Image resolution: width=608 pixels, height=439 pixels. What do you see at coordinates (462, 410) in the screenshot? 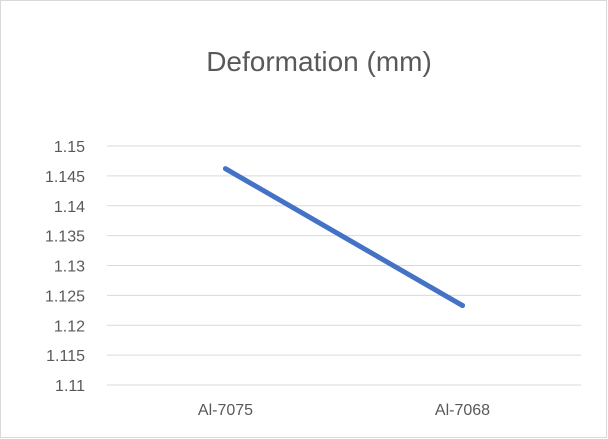
I see `x-tick-label: Al-7068` at bounding box center [462, 410].